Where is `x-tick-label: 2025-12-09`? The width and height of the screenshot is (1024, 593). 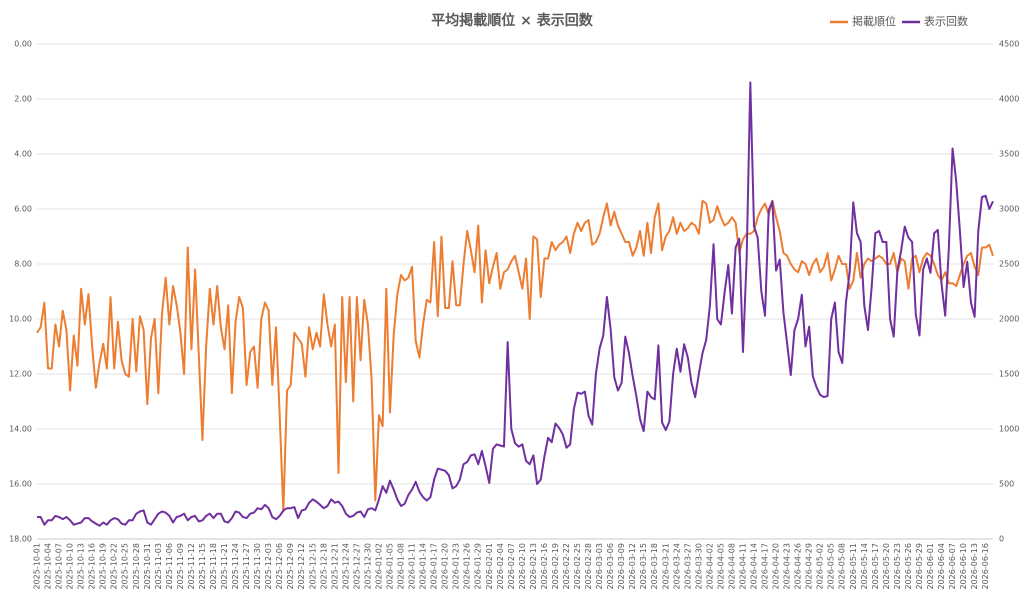 x-tick-label: 2025-12-09 is located at coordinates (290, 566).